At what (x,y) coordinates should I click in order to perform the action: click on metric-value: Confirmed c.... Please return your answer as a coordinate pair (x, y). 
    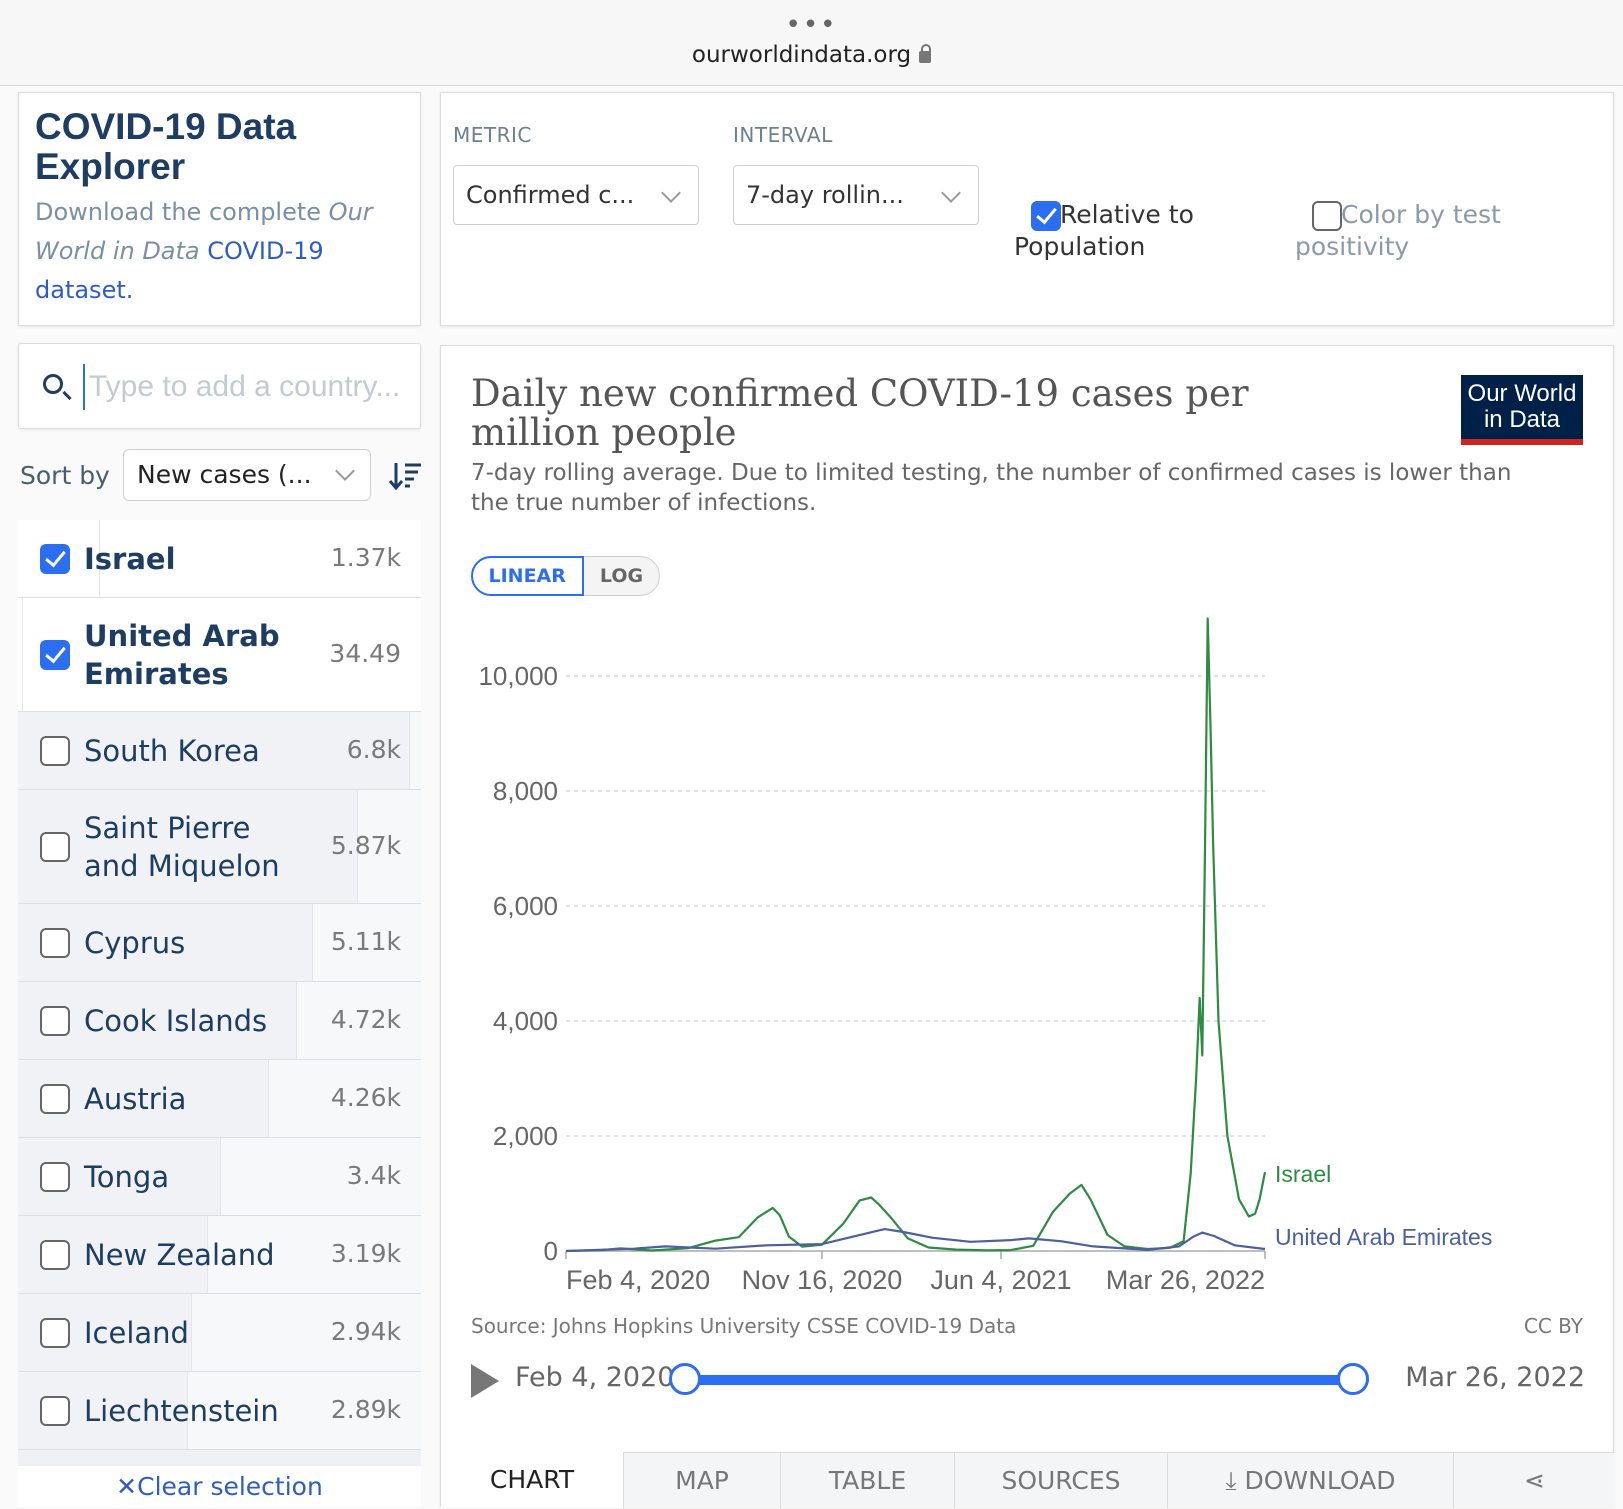
    Looking at the image, I should click on (550, 195).